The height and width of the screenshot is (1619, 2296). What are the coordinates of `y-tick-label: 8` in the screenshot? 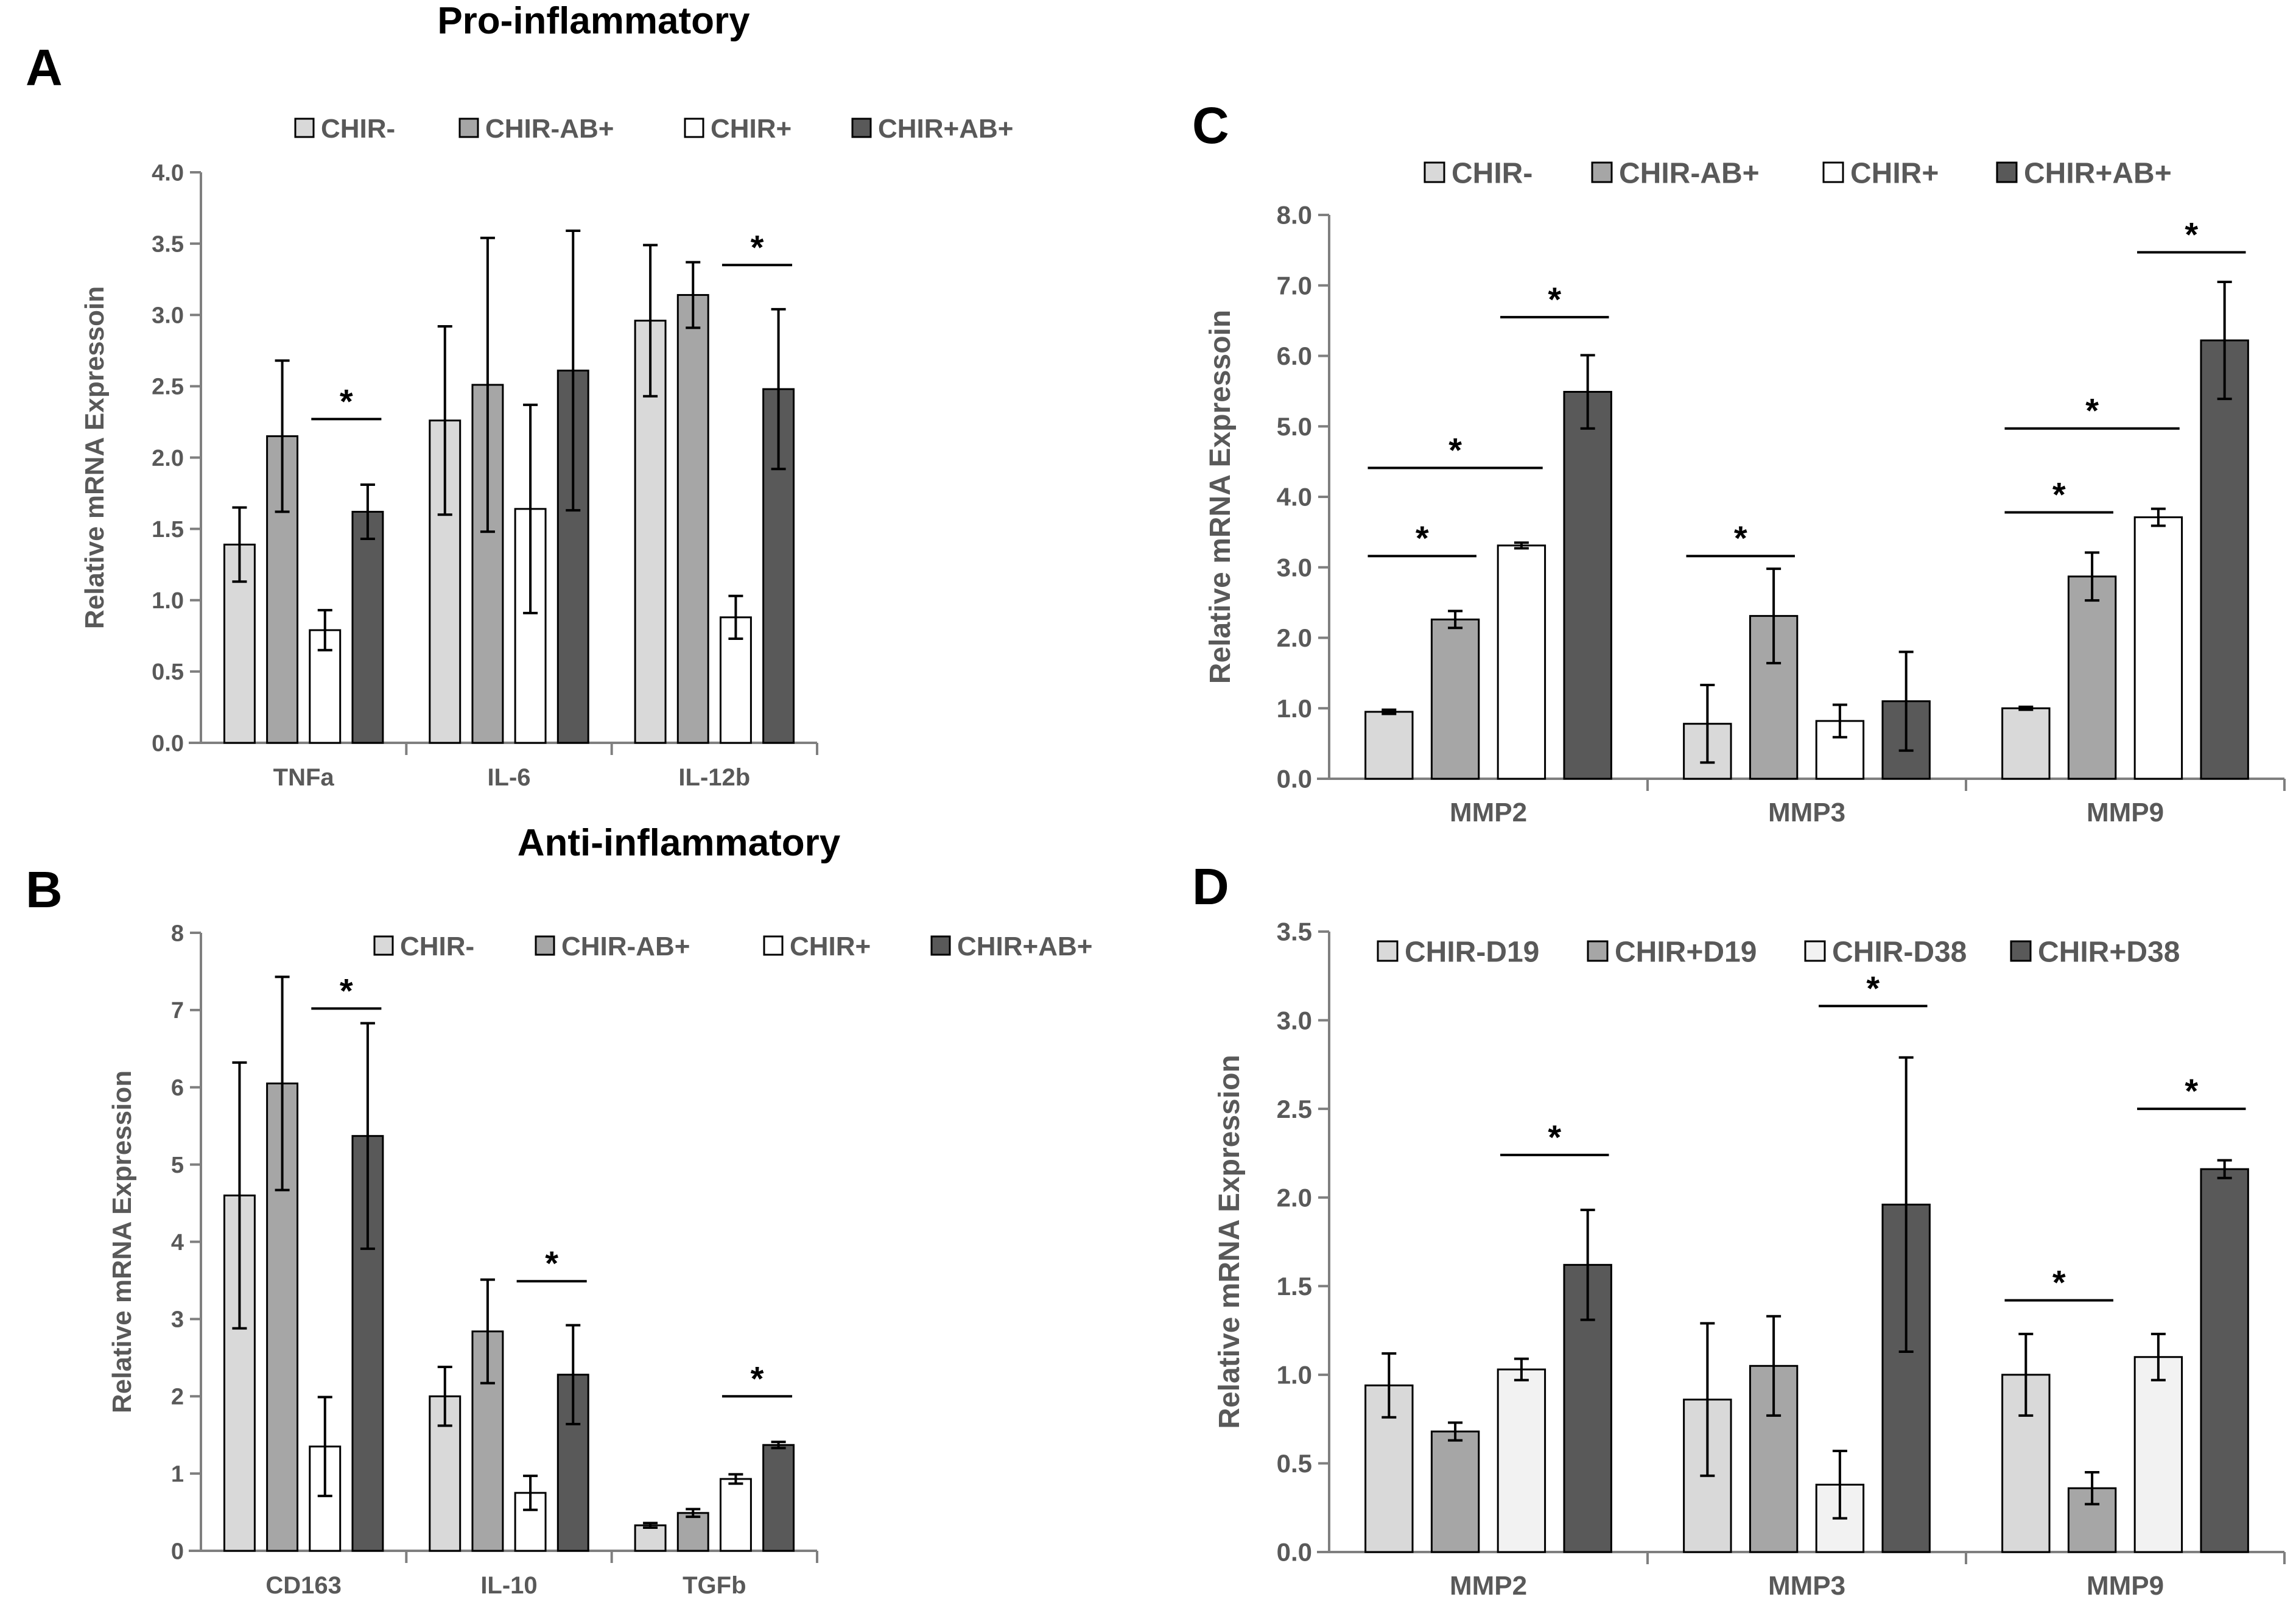 It's located at (177, 933).